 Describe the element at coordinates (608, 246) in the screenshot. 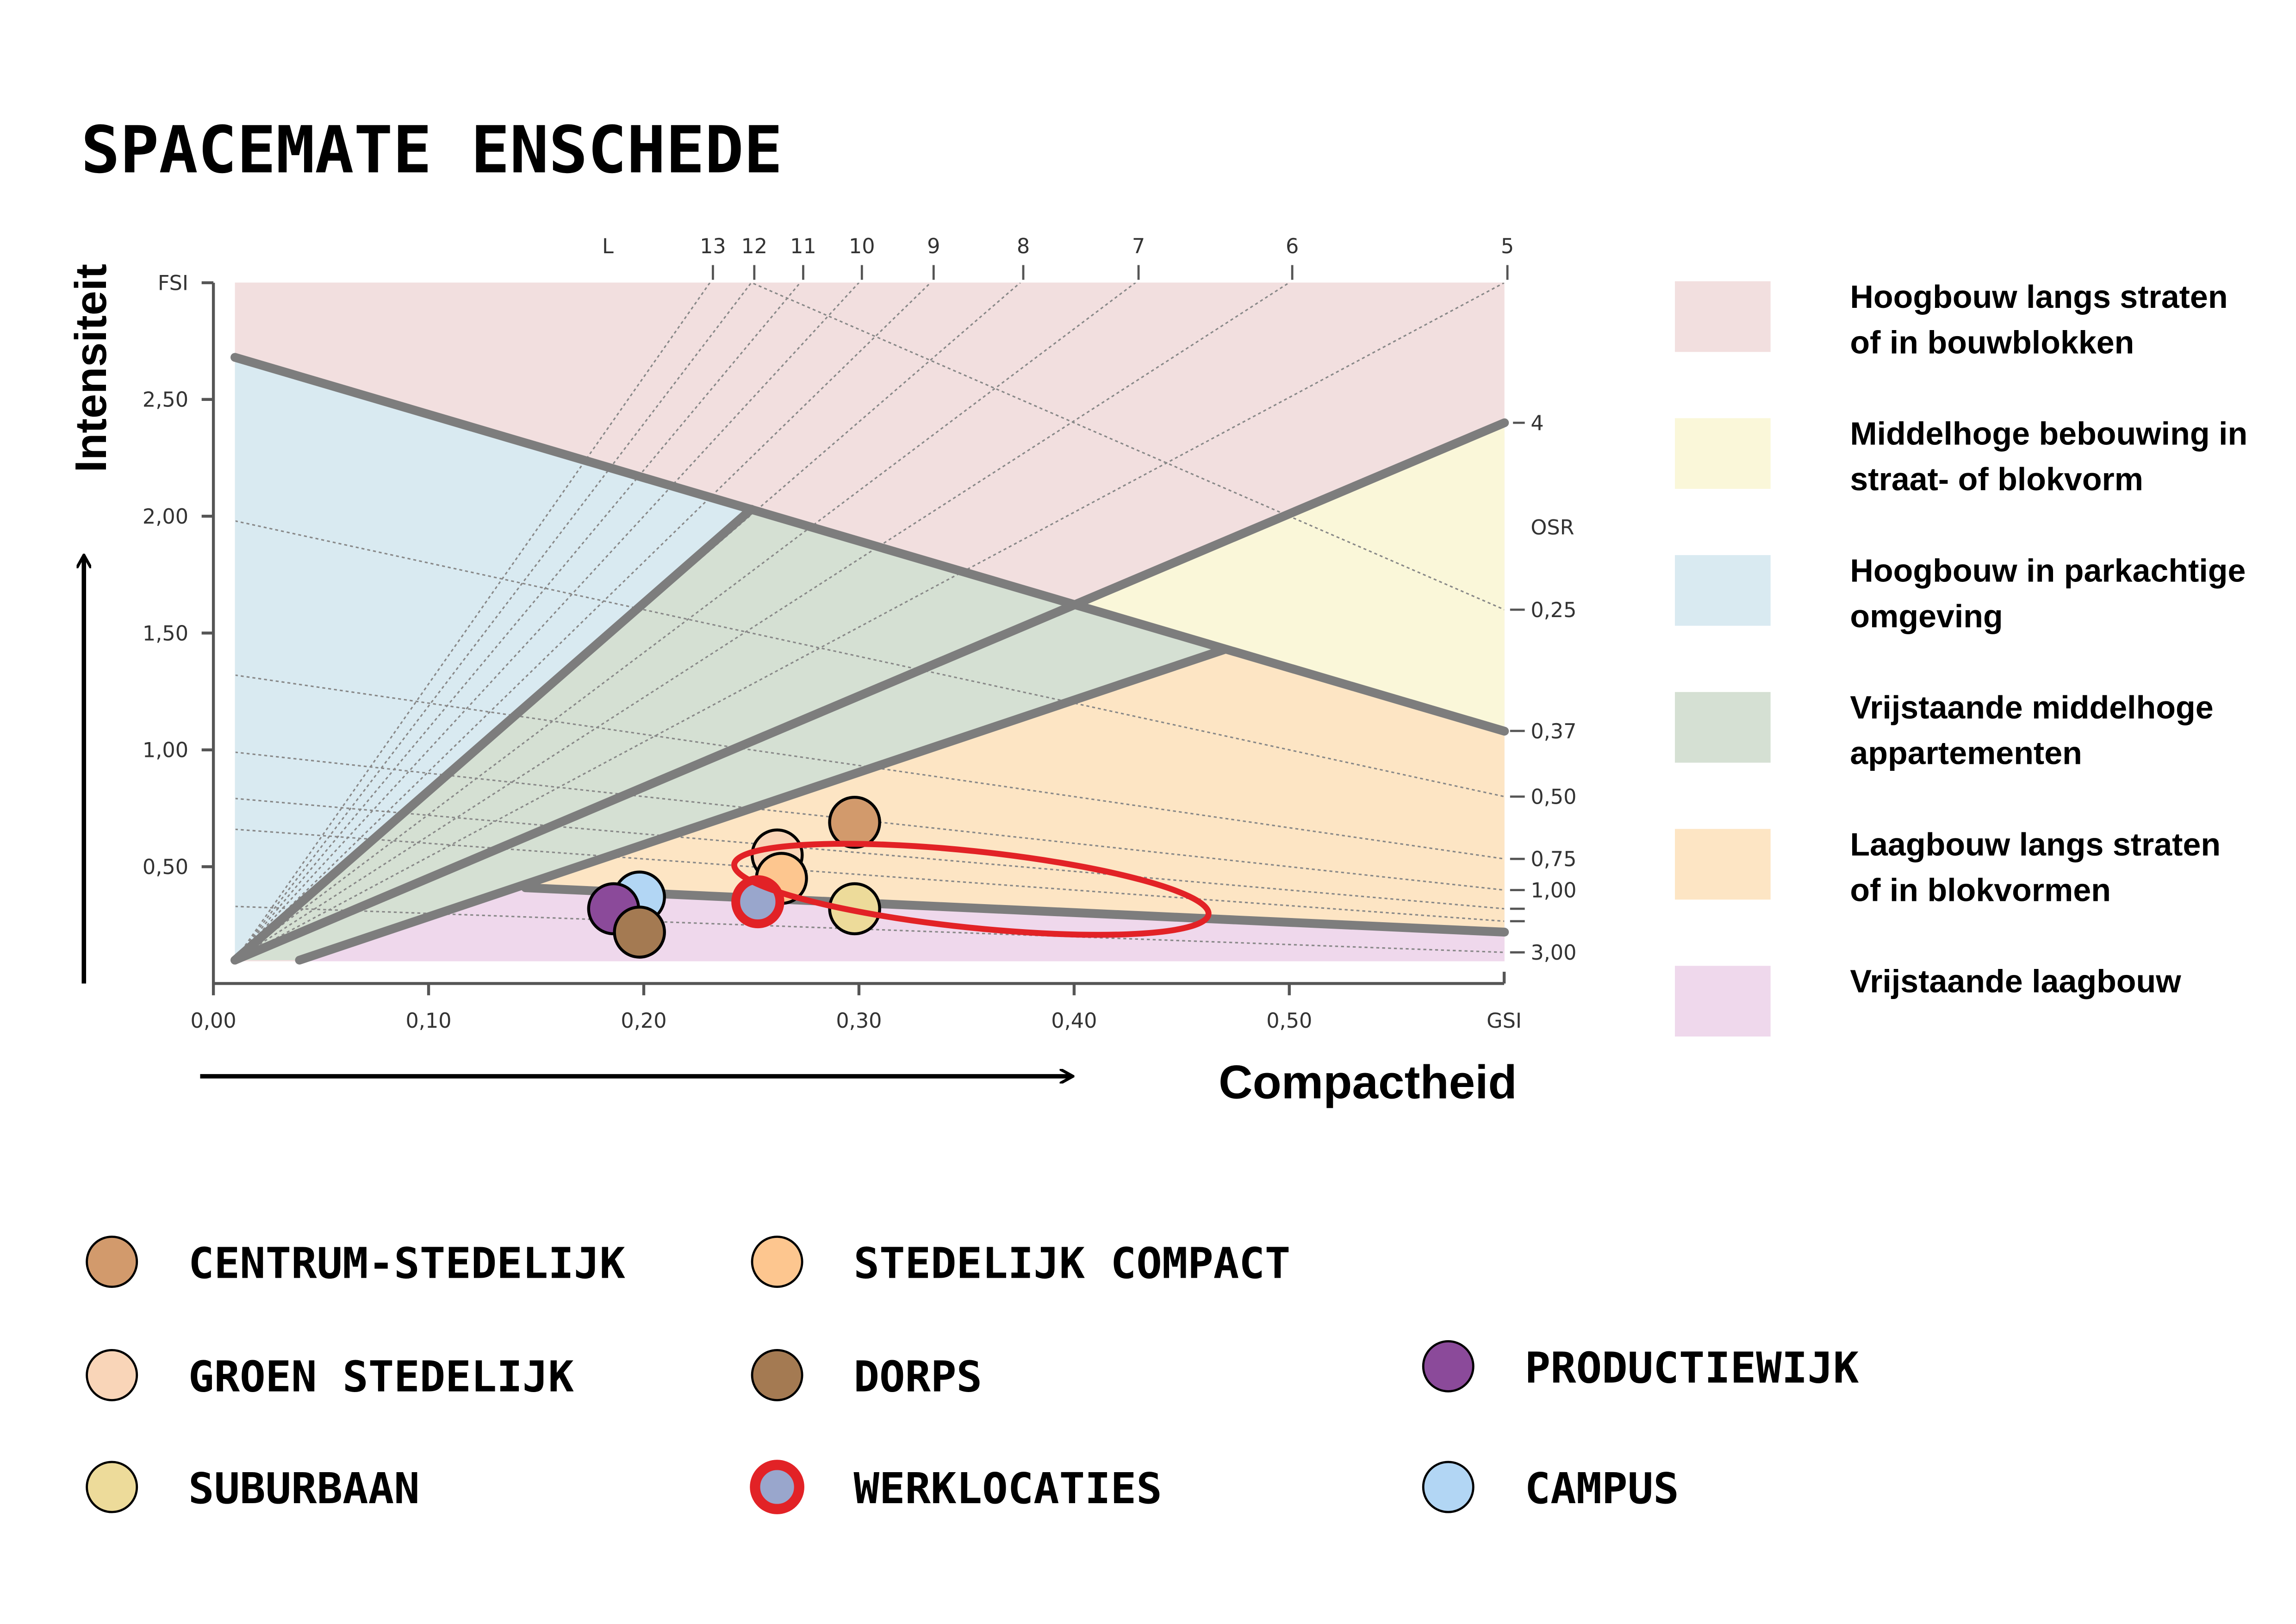

I see `l-axis-name: L` at that location.